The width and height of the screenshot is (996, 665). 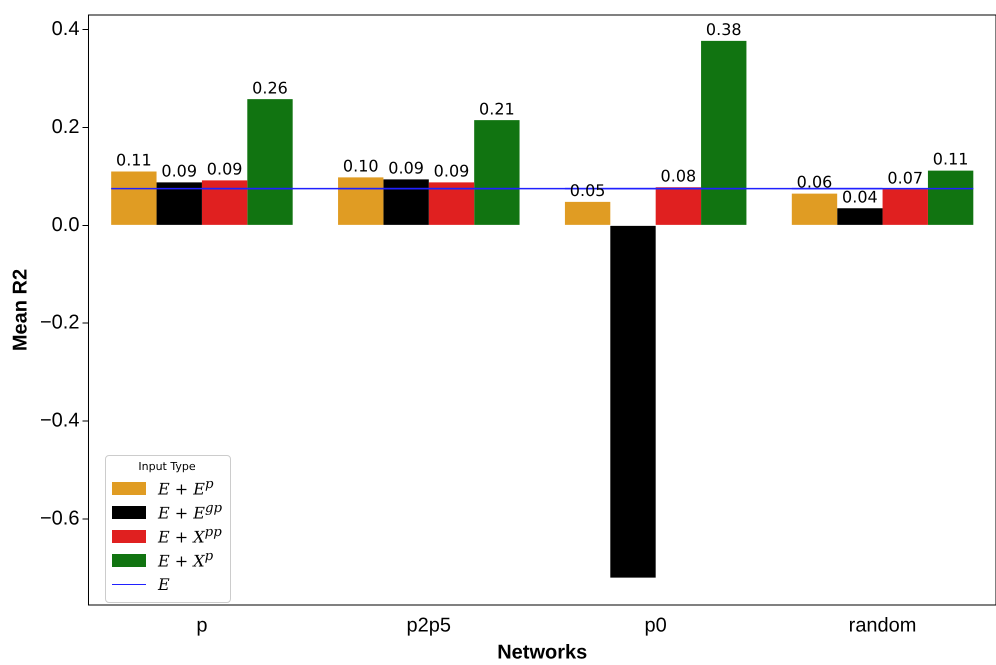 I want to click on legend-label: E, so click(x=164, y=584).